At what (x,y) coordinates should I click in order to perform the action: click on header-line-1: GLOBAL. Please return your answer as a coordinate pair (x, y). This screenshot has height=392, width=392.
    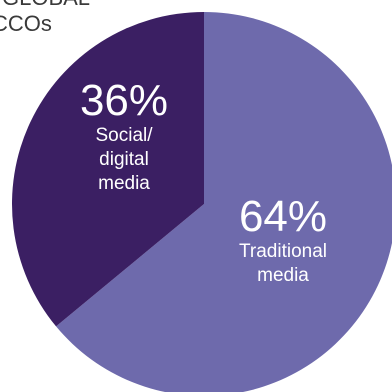
    Looking at the image, I should click on (46, 5).